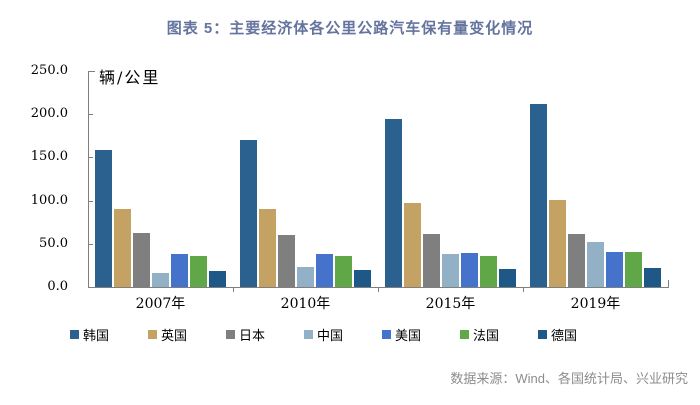 The width and height of the screenshot is (700, 405). What do you see at coordinates (431, 260) in the screenshot?
I see `bar-日本-2015年` at bounding box center [431, 260].